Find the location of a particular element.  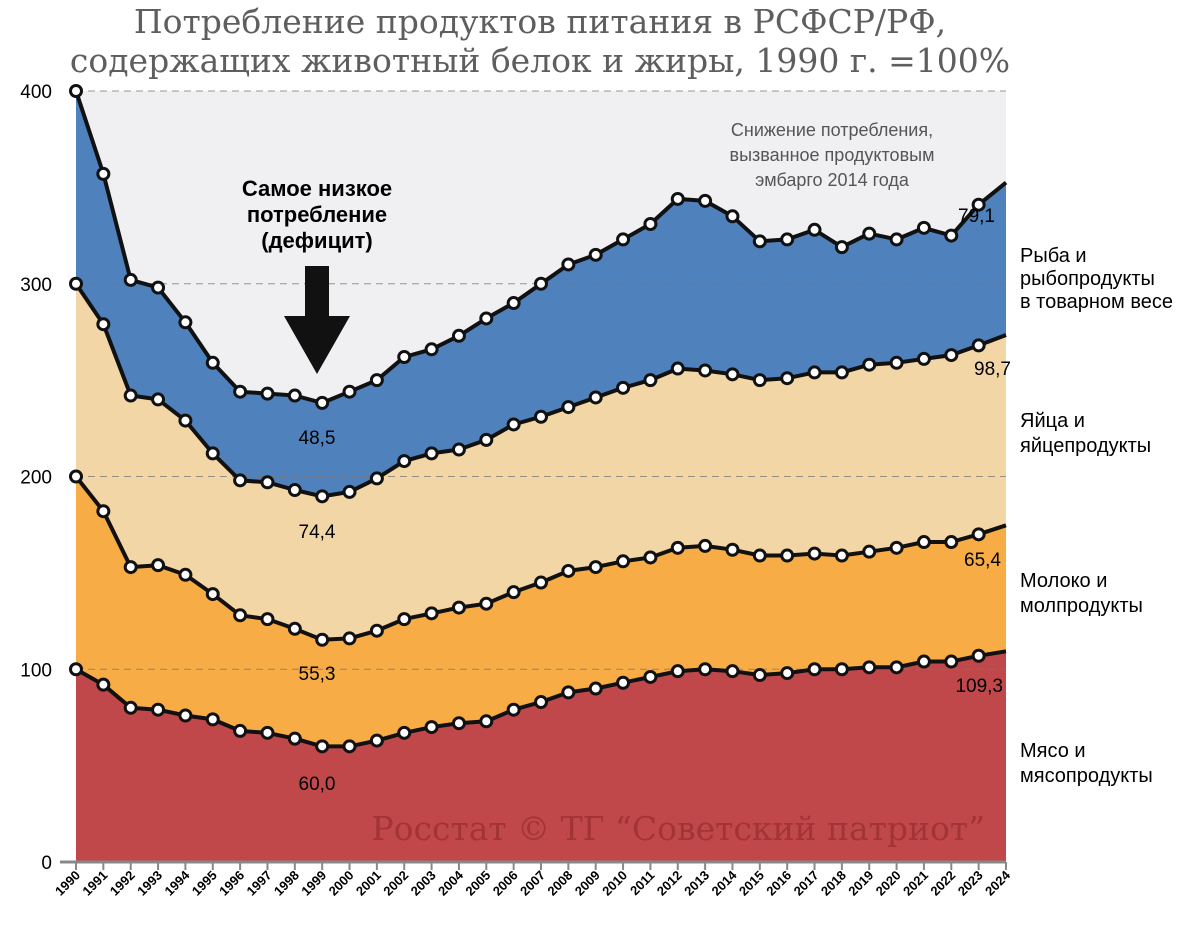

down-arrow-icon is located at coordinates (317, 320).